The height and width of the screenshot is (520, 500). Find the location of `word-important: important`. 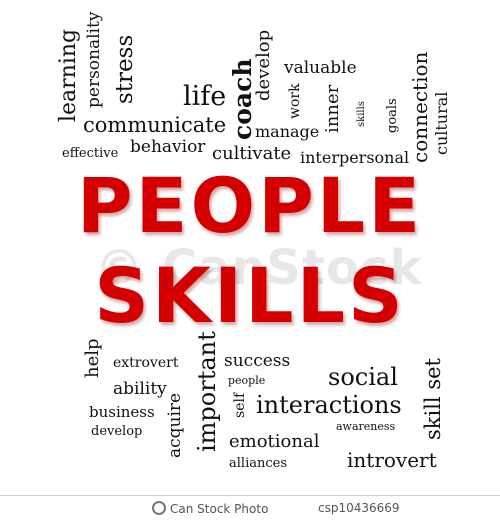

word-important: important is located at coordinates (207, 391).